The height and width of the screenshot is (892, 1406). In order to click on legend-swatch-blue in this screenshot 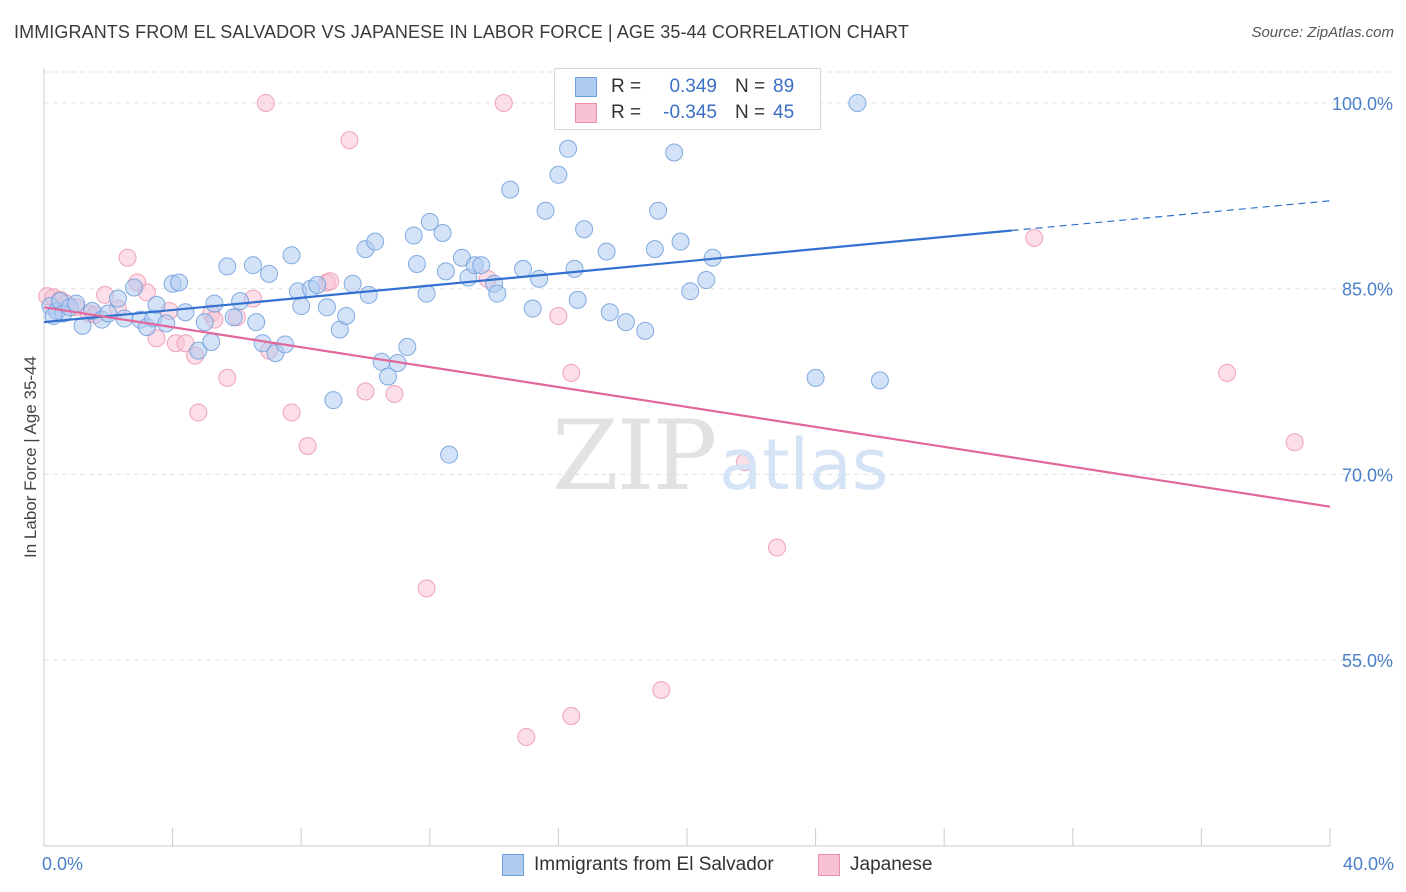, I will do `click(586, 87)`.